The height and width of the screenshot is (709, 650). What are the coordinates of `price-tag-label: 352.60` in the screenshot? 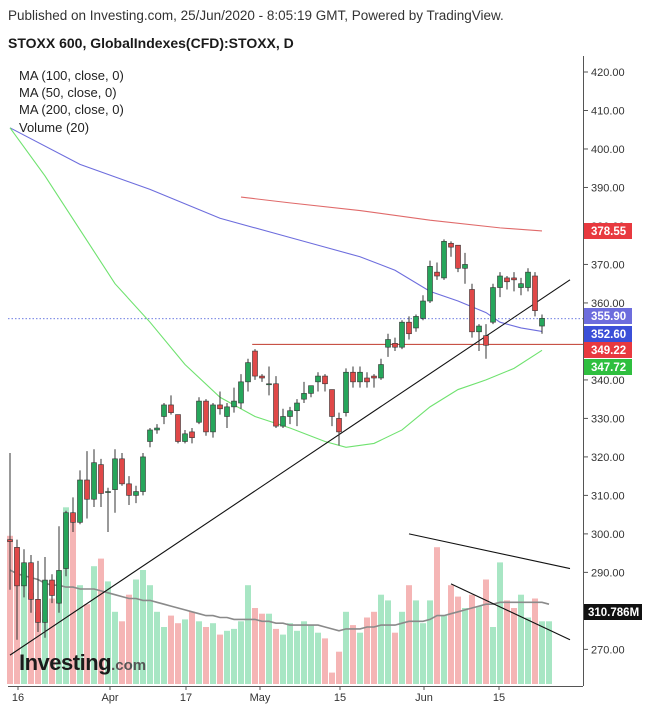 It's located at (608, 335).